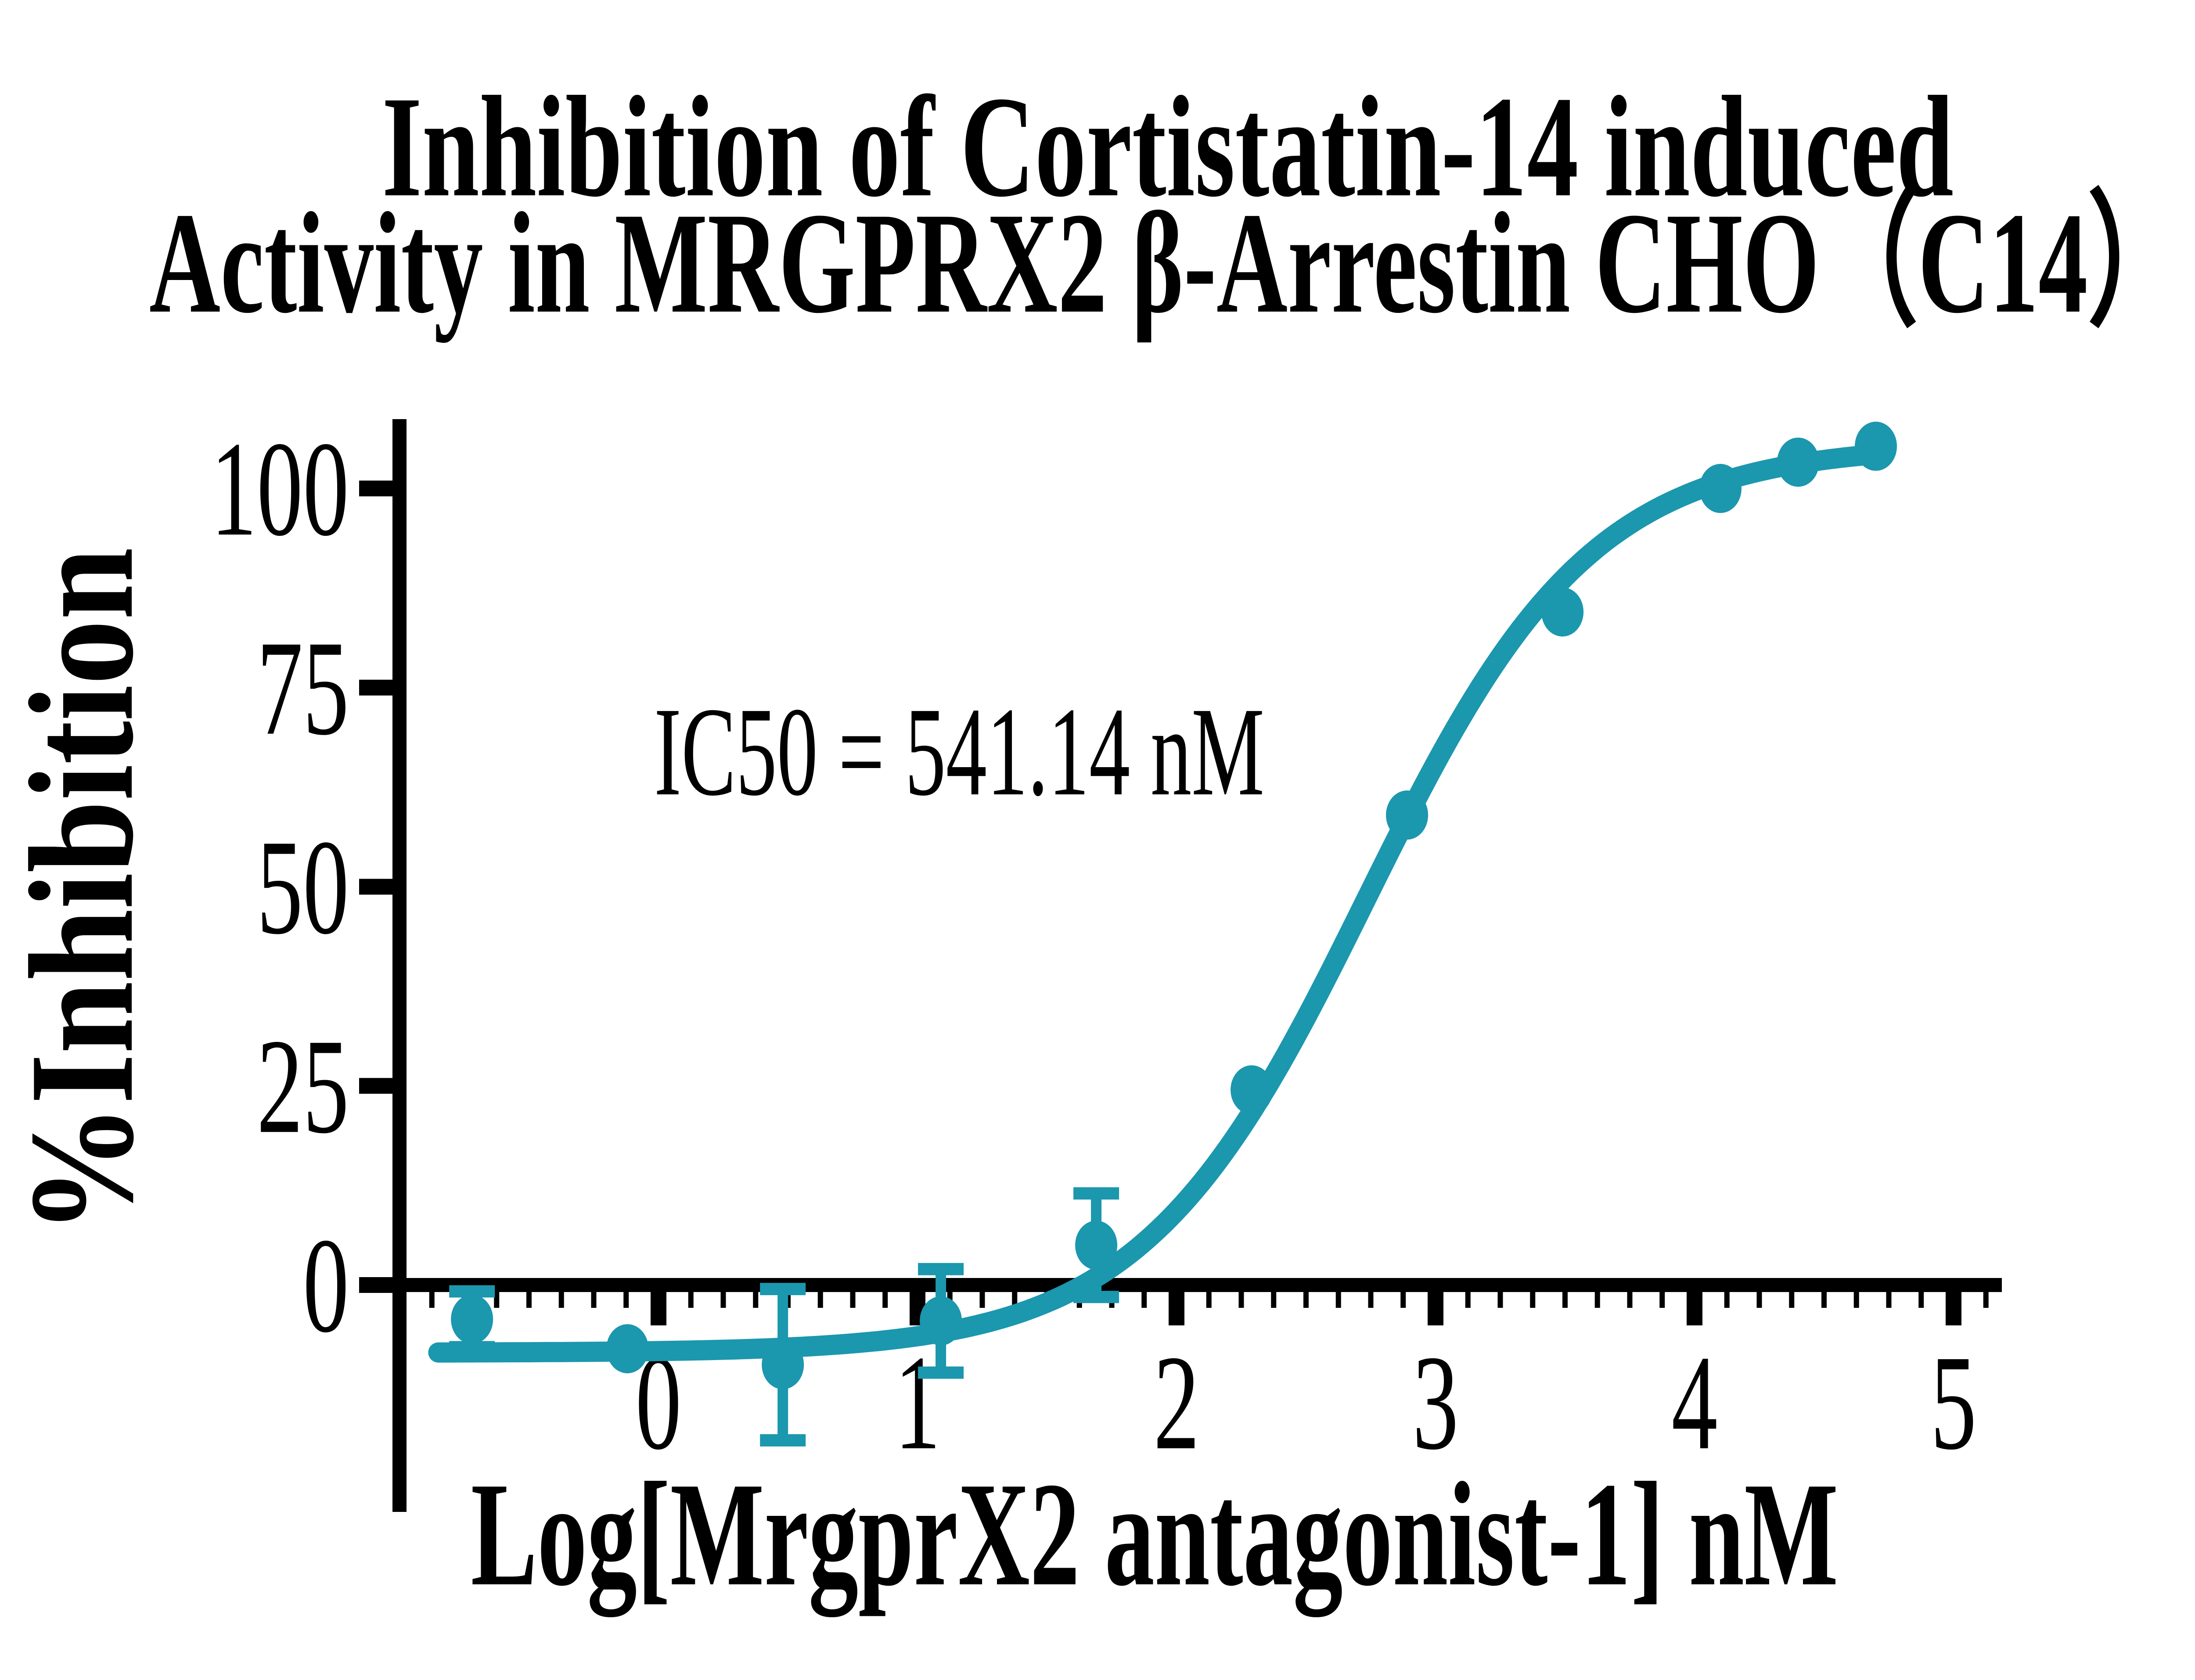  What do you see at coordinates (1695, 1403) in the screenshot?
I see `x-tick-label: 4` at bounding box center [1695, 1403].